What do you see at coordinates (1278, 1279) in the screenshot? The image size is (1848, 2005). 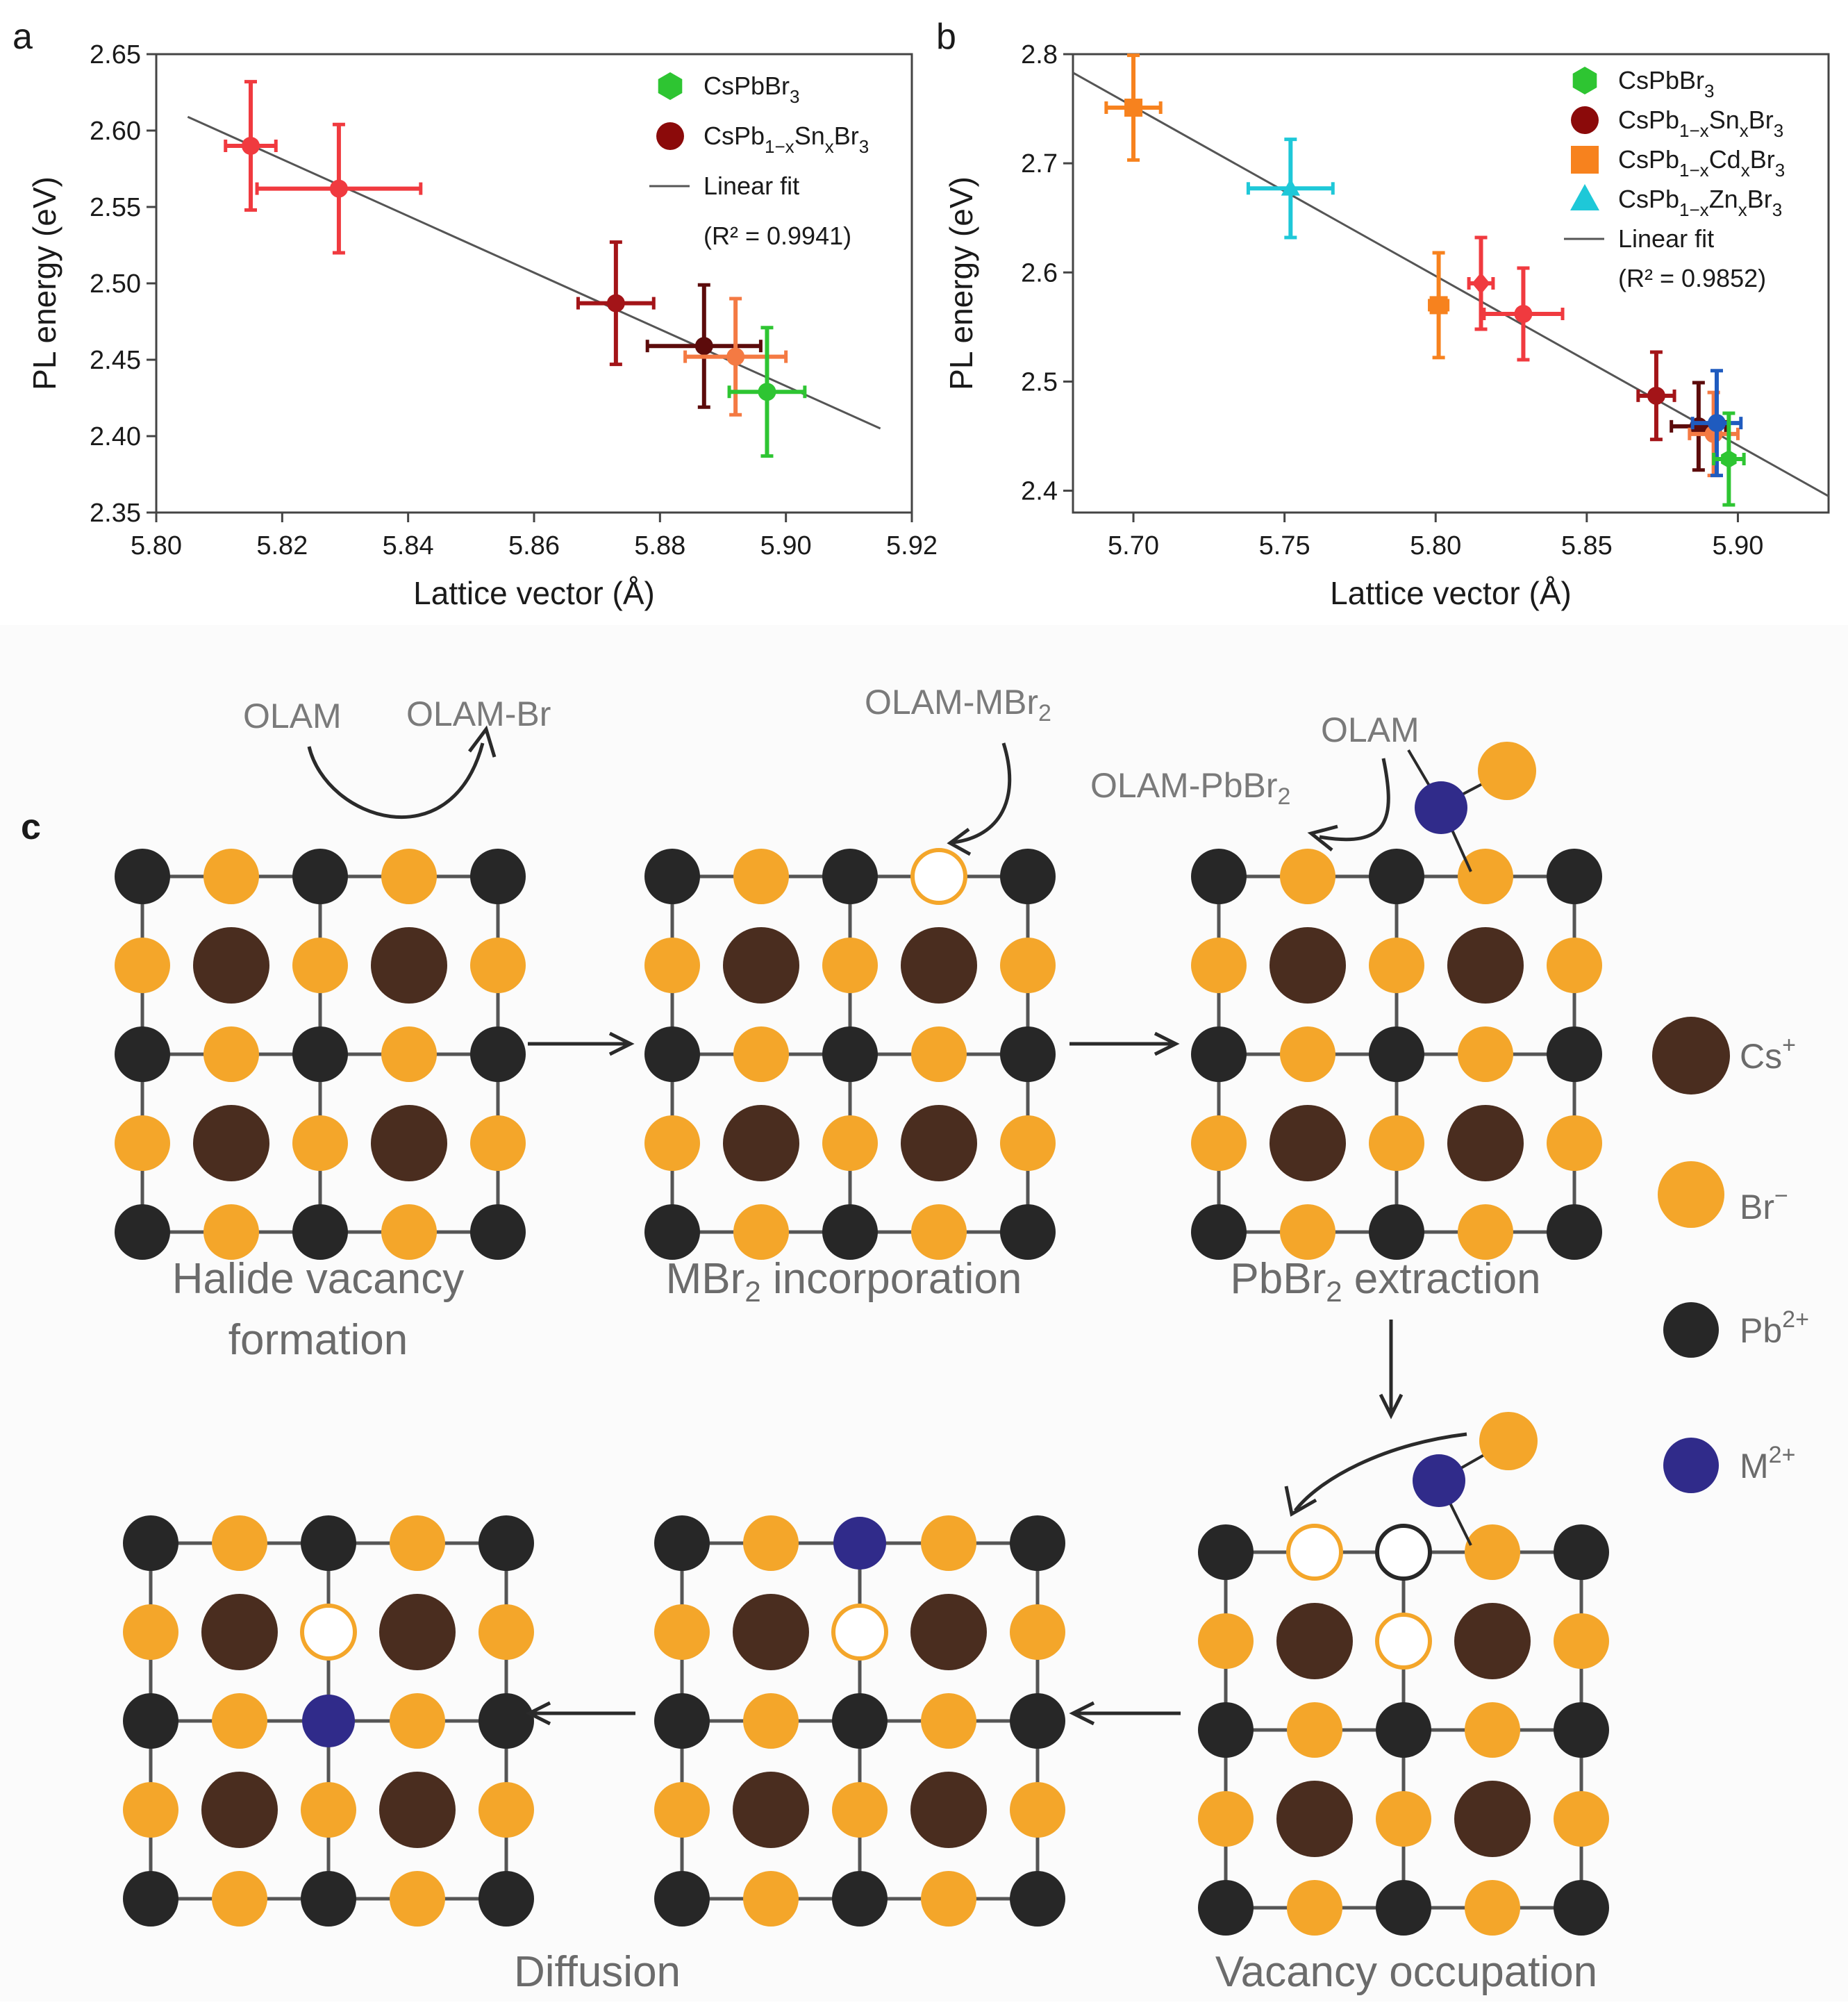 I see `caption-pbbr2-a: PbBr` at bounding box center [1278, 1279].